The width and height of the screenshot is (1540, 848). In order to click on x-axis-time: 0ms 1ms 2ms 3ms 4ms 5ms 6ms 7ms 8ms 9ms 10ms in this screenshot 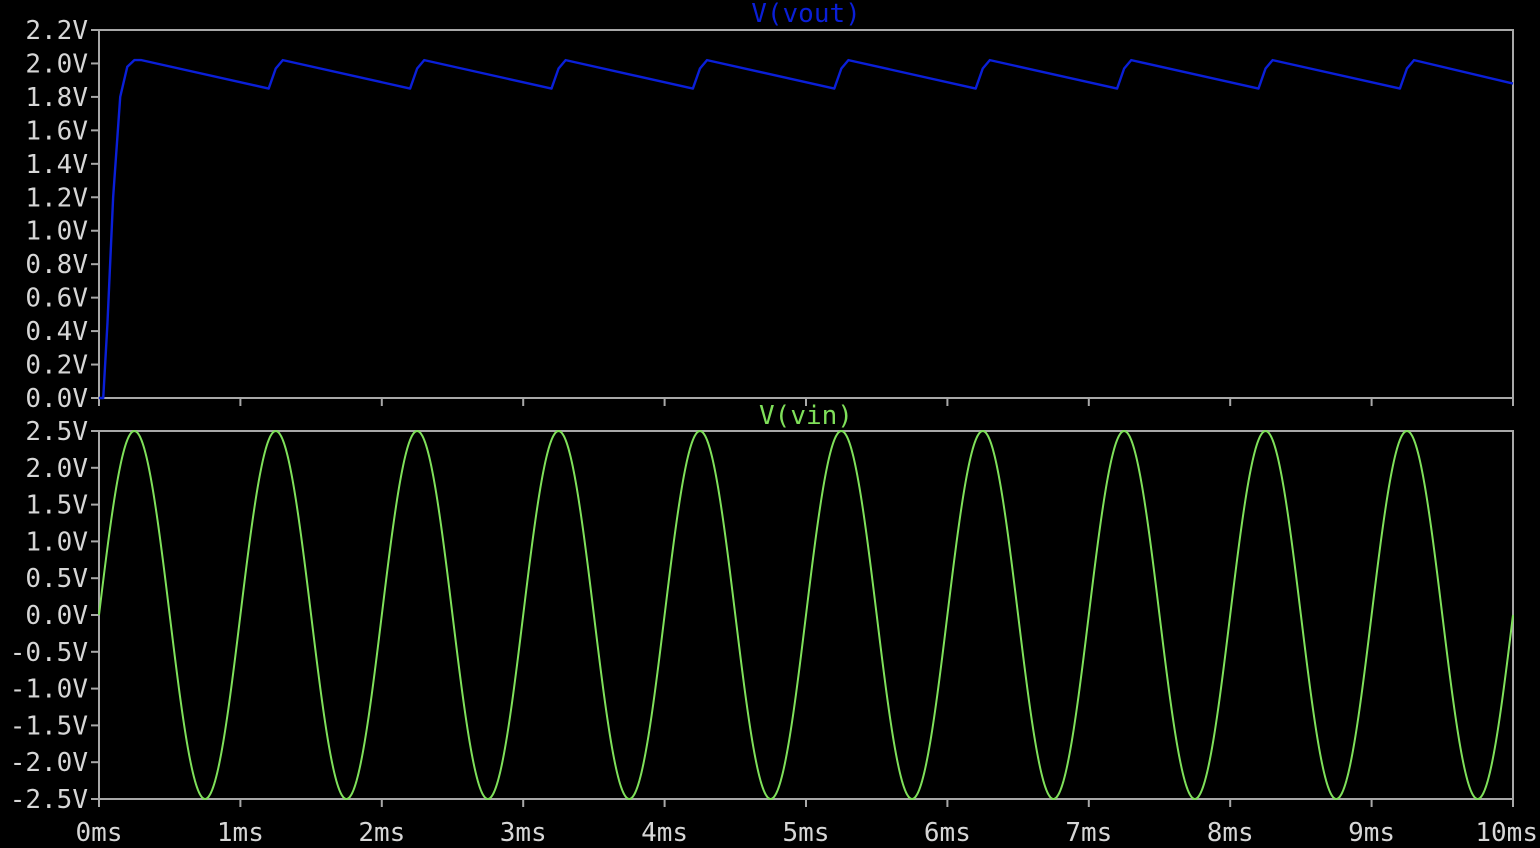, I will do `click(807, 823)`.